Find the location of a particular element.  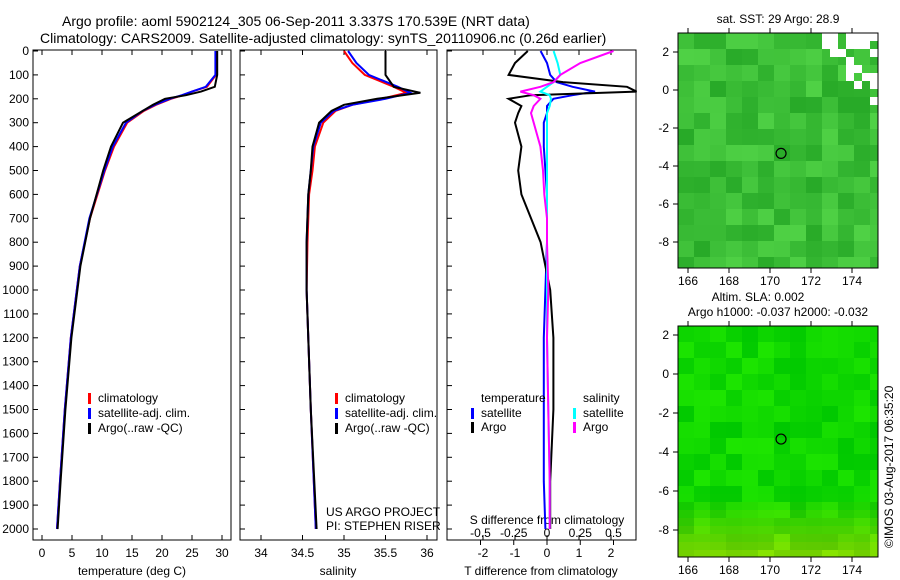

y-tick-label: 0 is located at coordinates (25, 51).